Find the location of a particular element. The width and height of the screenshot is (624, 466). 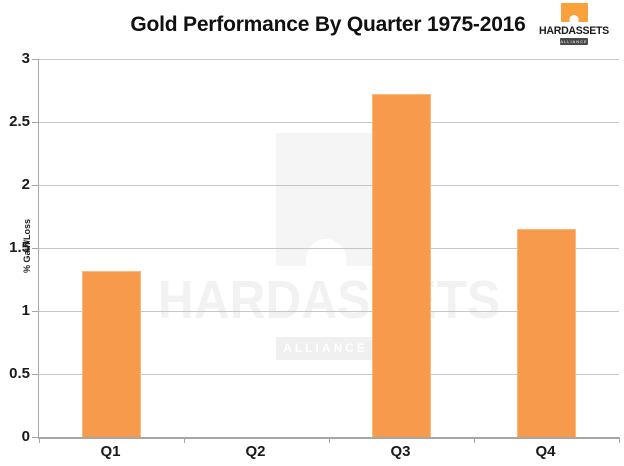

bar-q1 is located at coordinates (111, 354).